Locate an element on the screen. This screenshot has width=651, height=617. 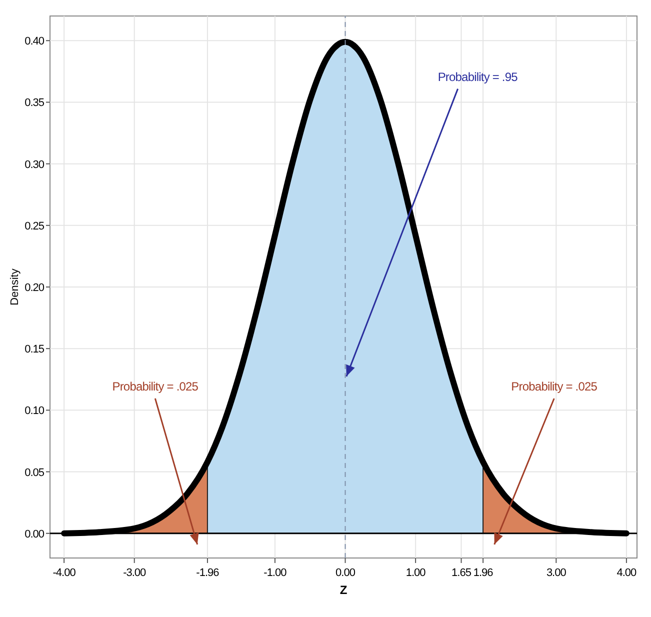
x-tick-label: 1.96 is located at coordinates (483, 573).